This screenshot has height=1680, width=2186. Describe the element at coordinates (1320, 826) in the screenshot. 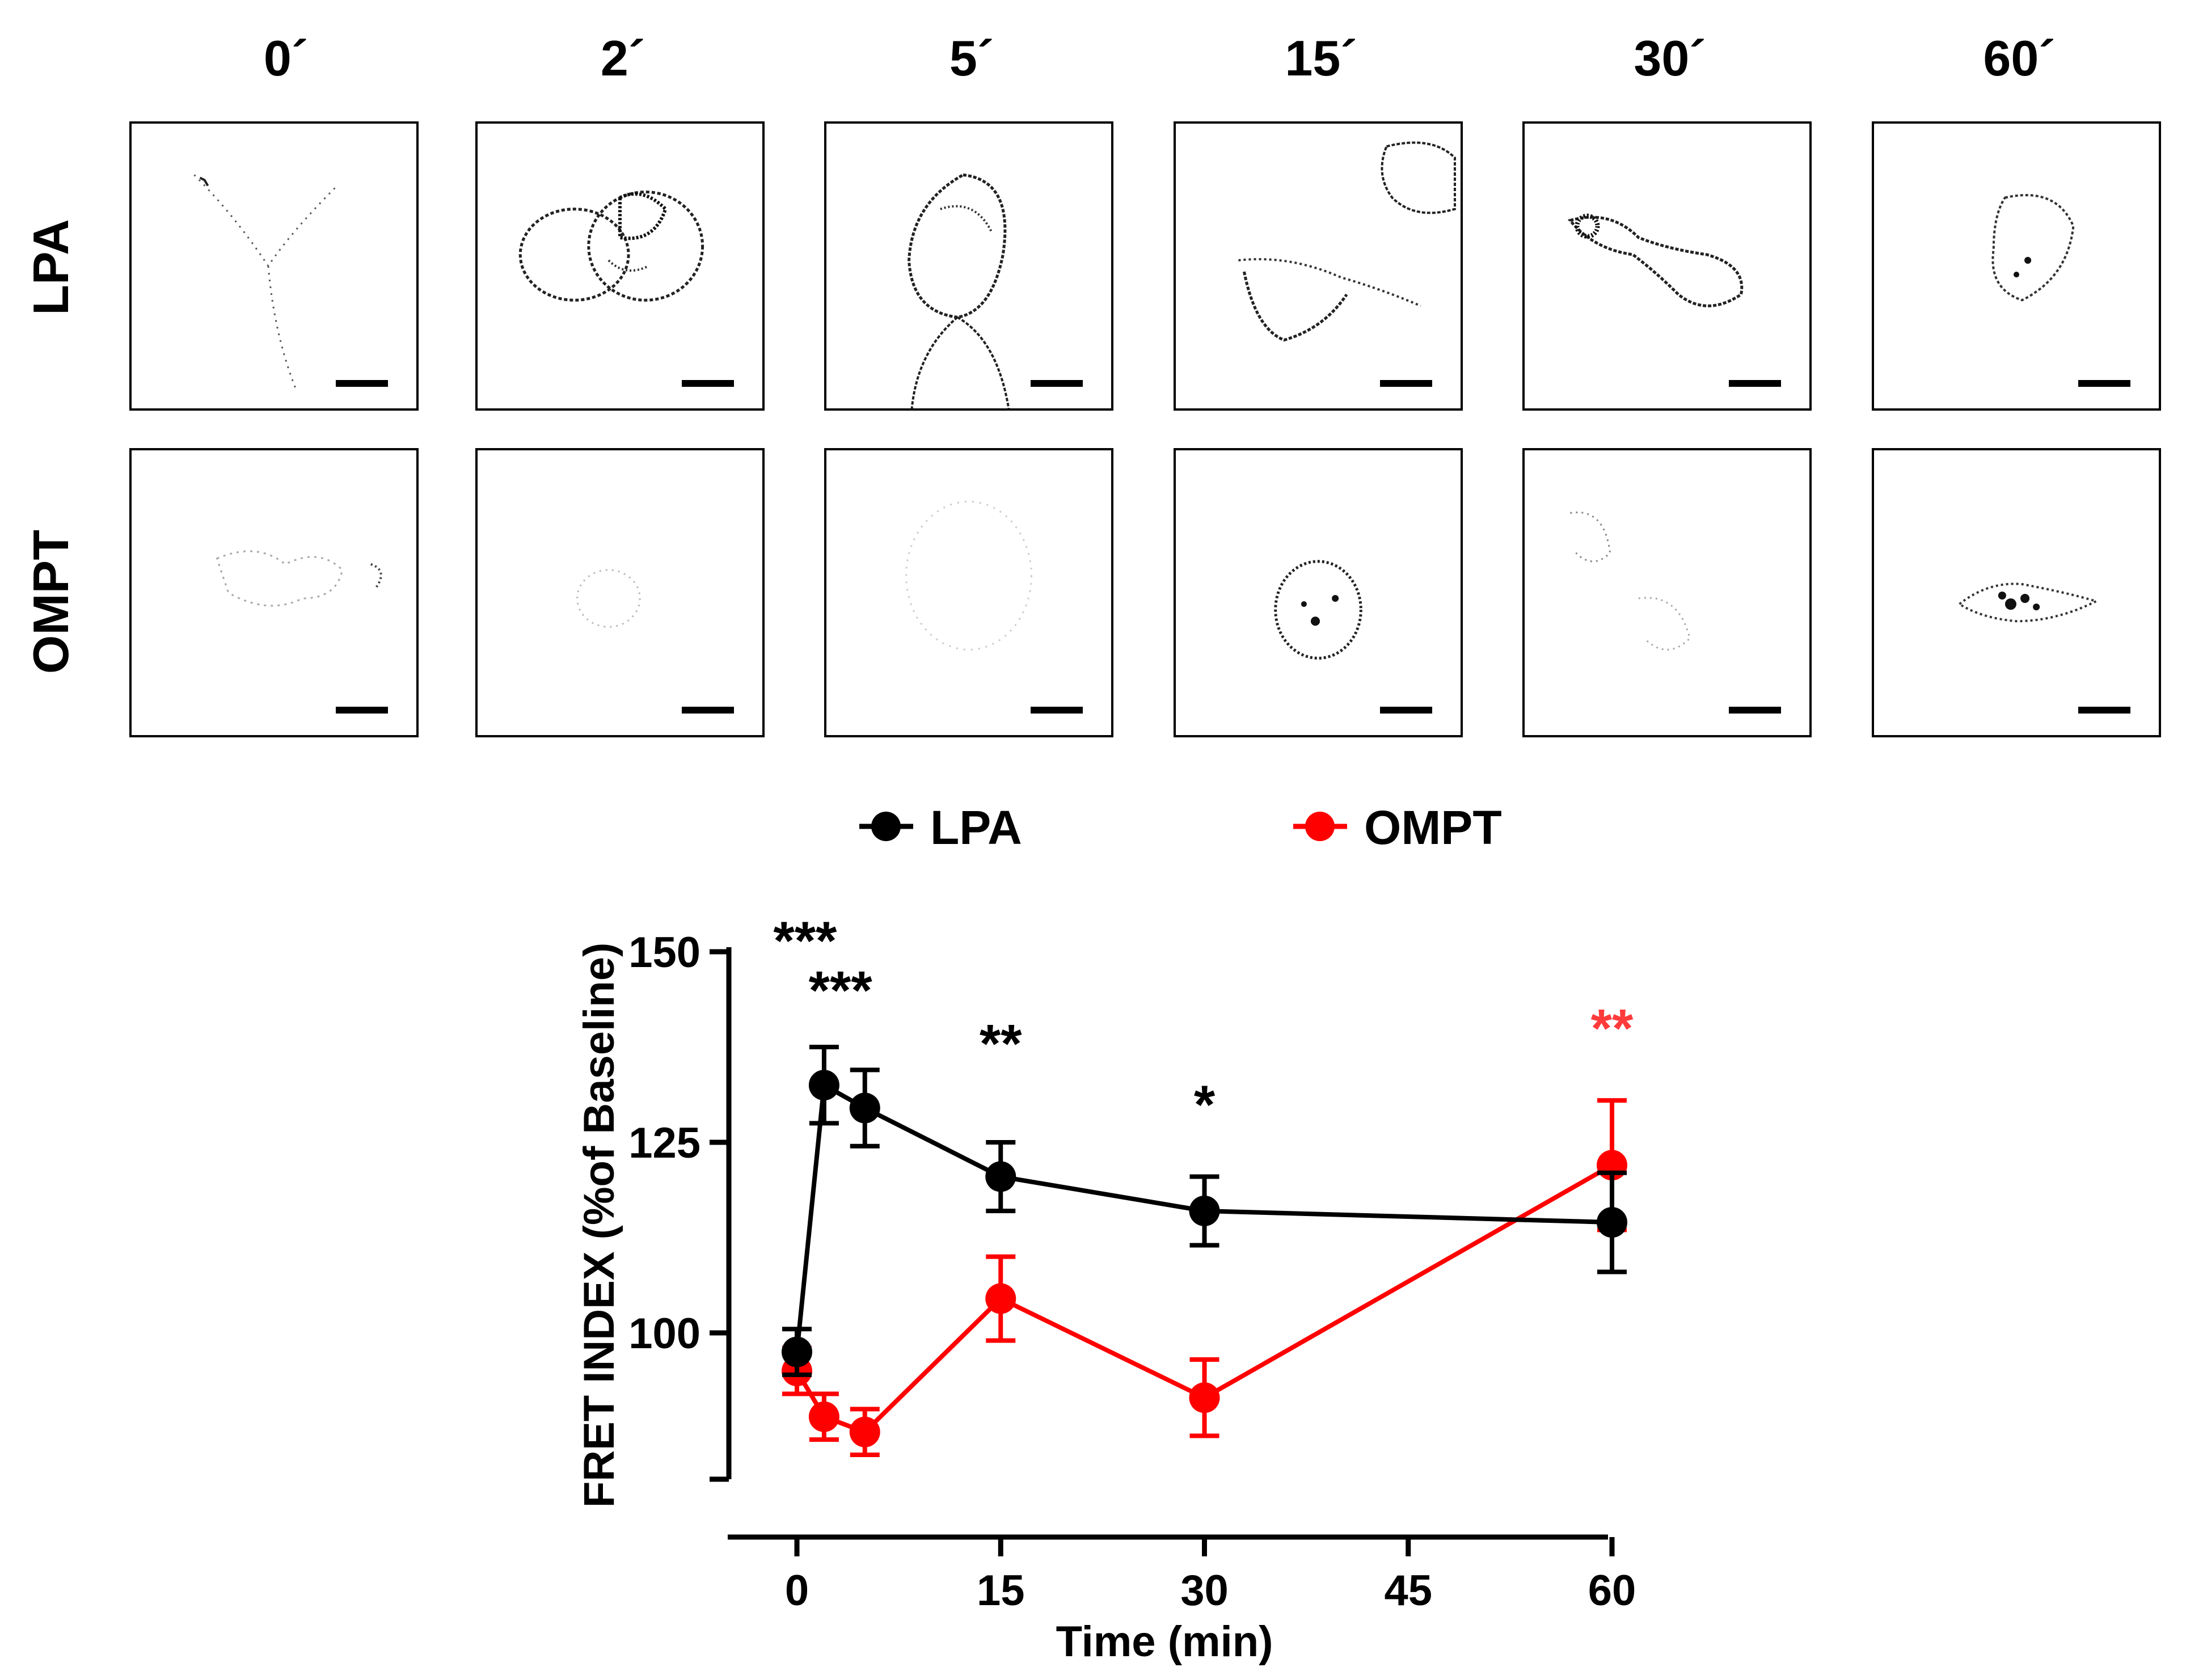

I see `legend-marker-ompt` at that location.